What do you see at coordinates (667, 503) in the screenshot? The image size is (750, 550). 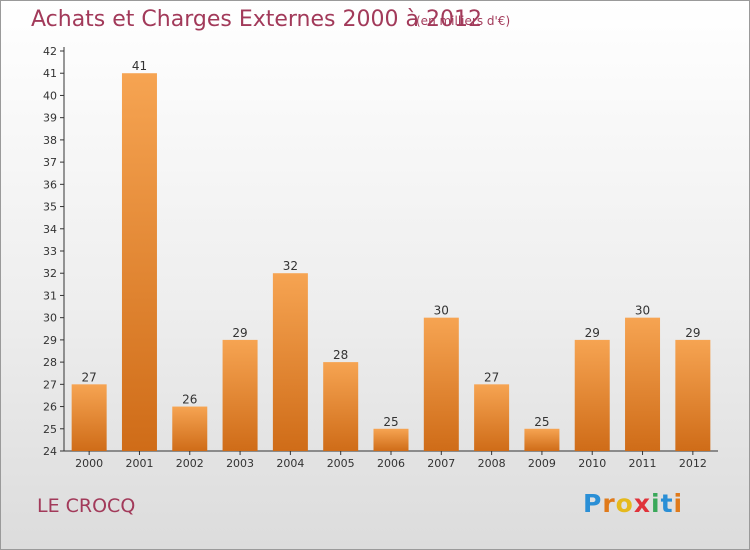 I see `logo-letter: t` at bounding box center [667, 503].